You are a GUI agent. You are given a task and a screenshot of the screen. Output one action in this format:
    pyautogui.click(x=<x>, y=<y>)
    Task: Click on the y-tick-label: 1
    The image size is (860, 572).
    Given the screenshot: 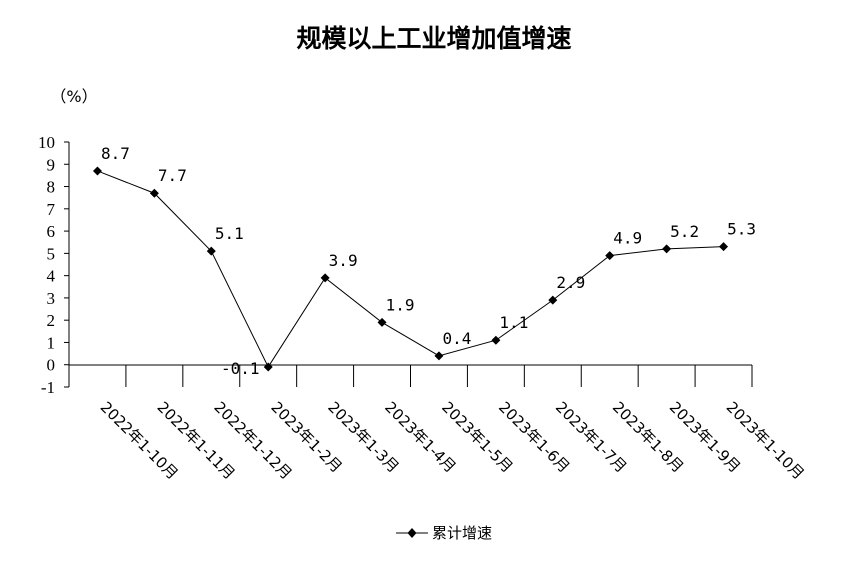 What is the action you would take?
    pyautogui.click(x=51, y=342)
    